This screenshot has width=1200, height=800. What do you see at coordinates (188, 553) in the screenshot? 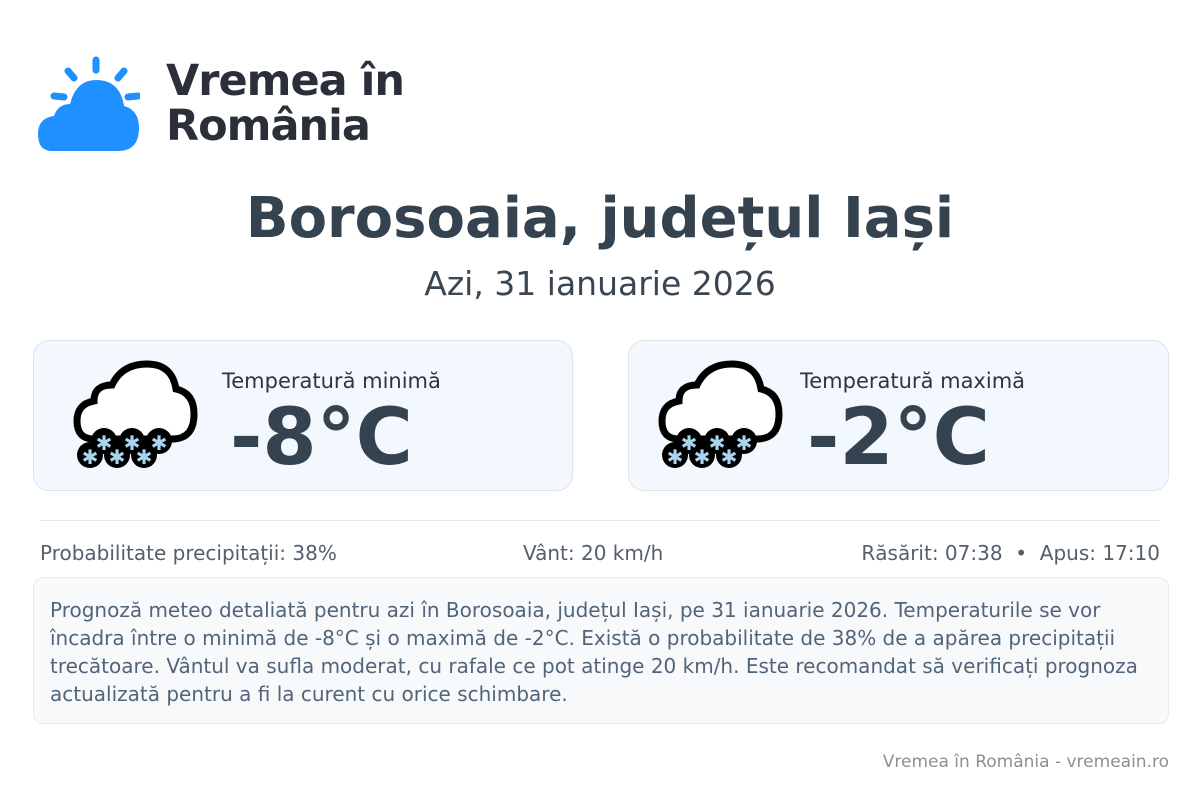
I see `precipitation-stat: Probabilitate precipitații: 38%` at bounding box center [188, 553].